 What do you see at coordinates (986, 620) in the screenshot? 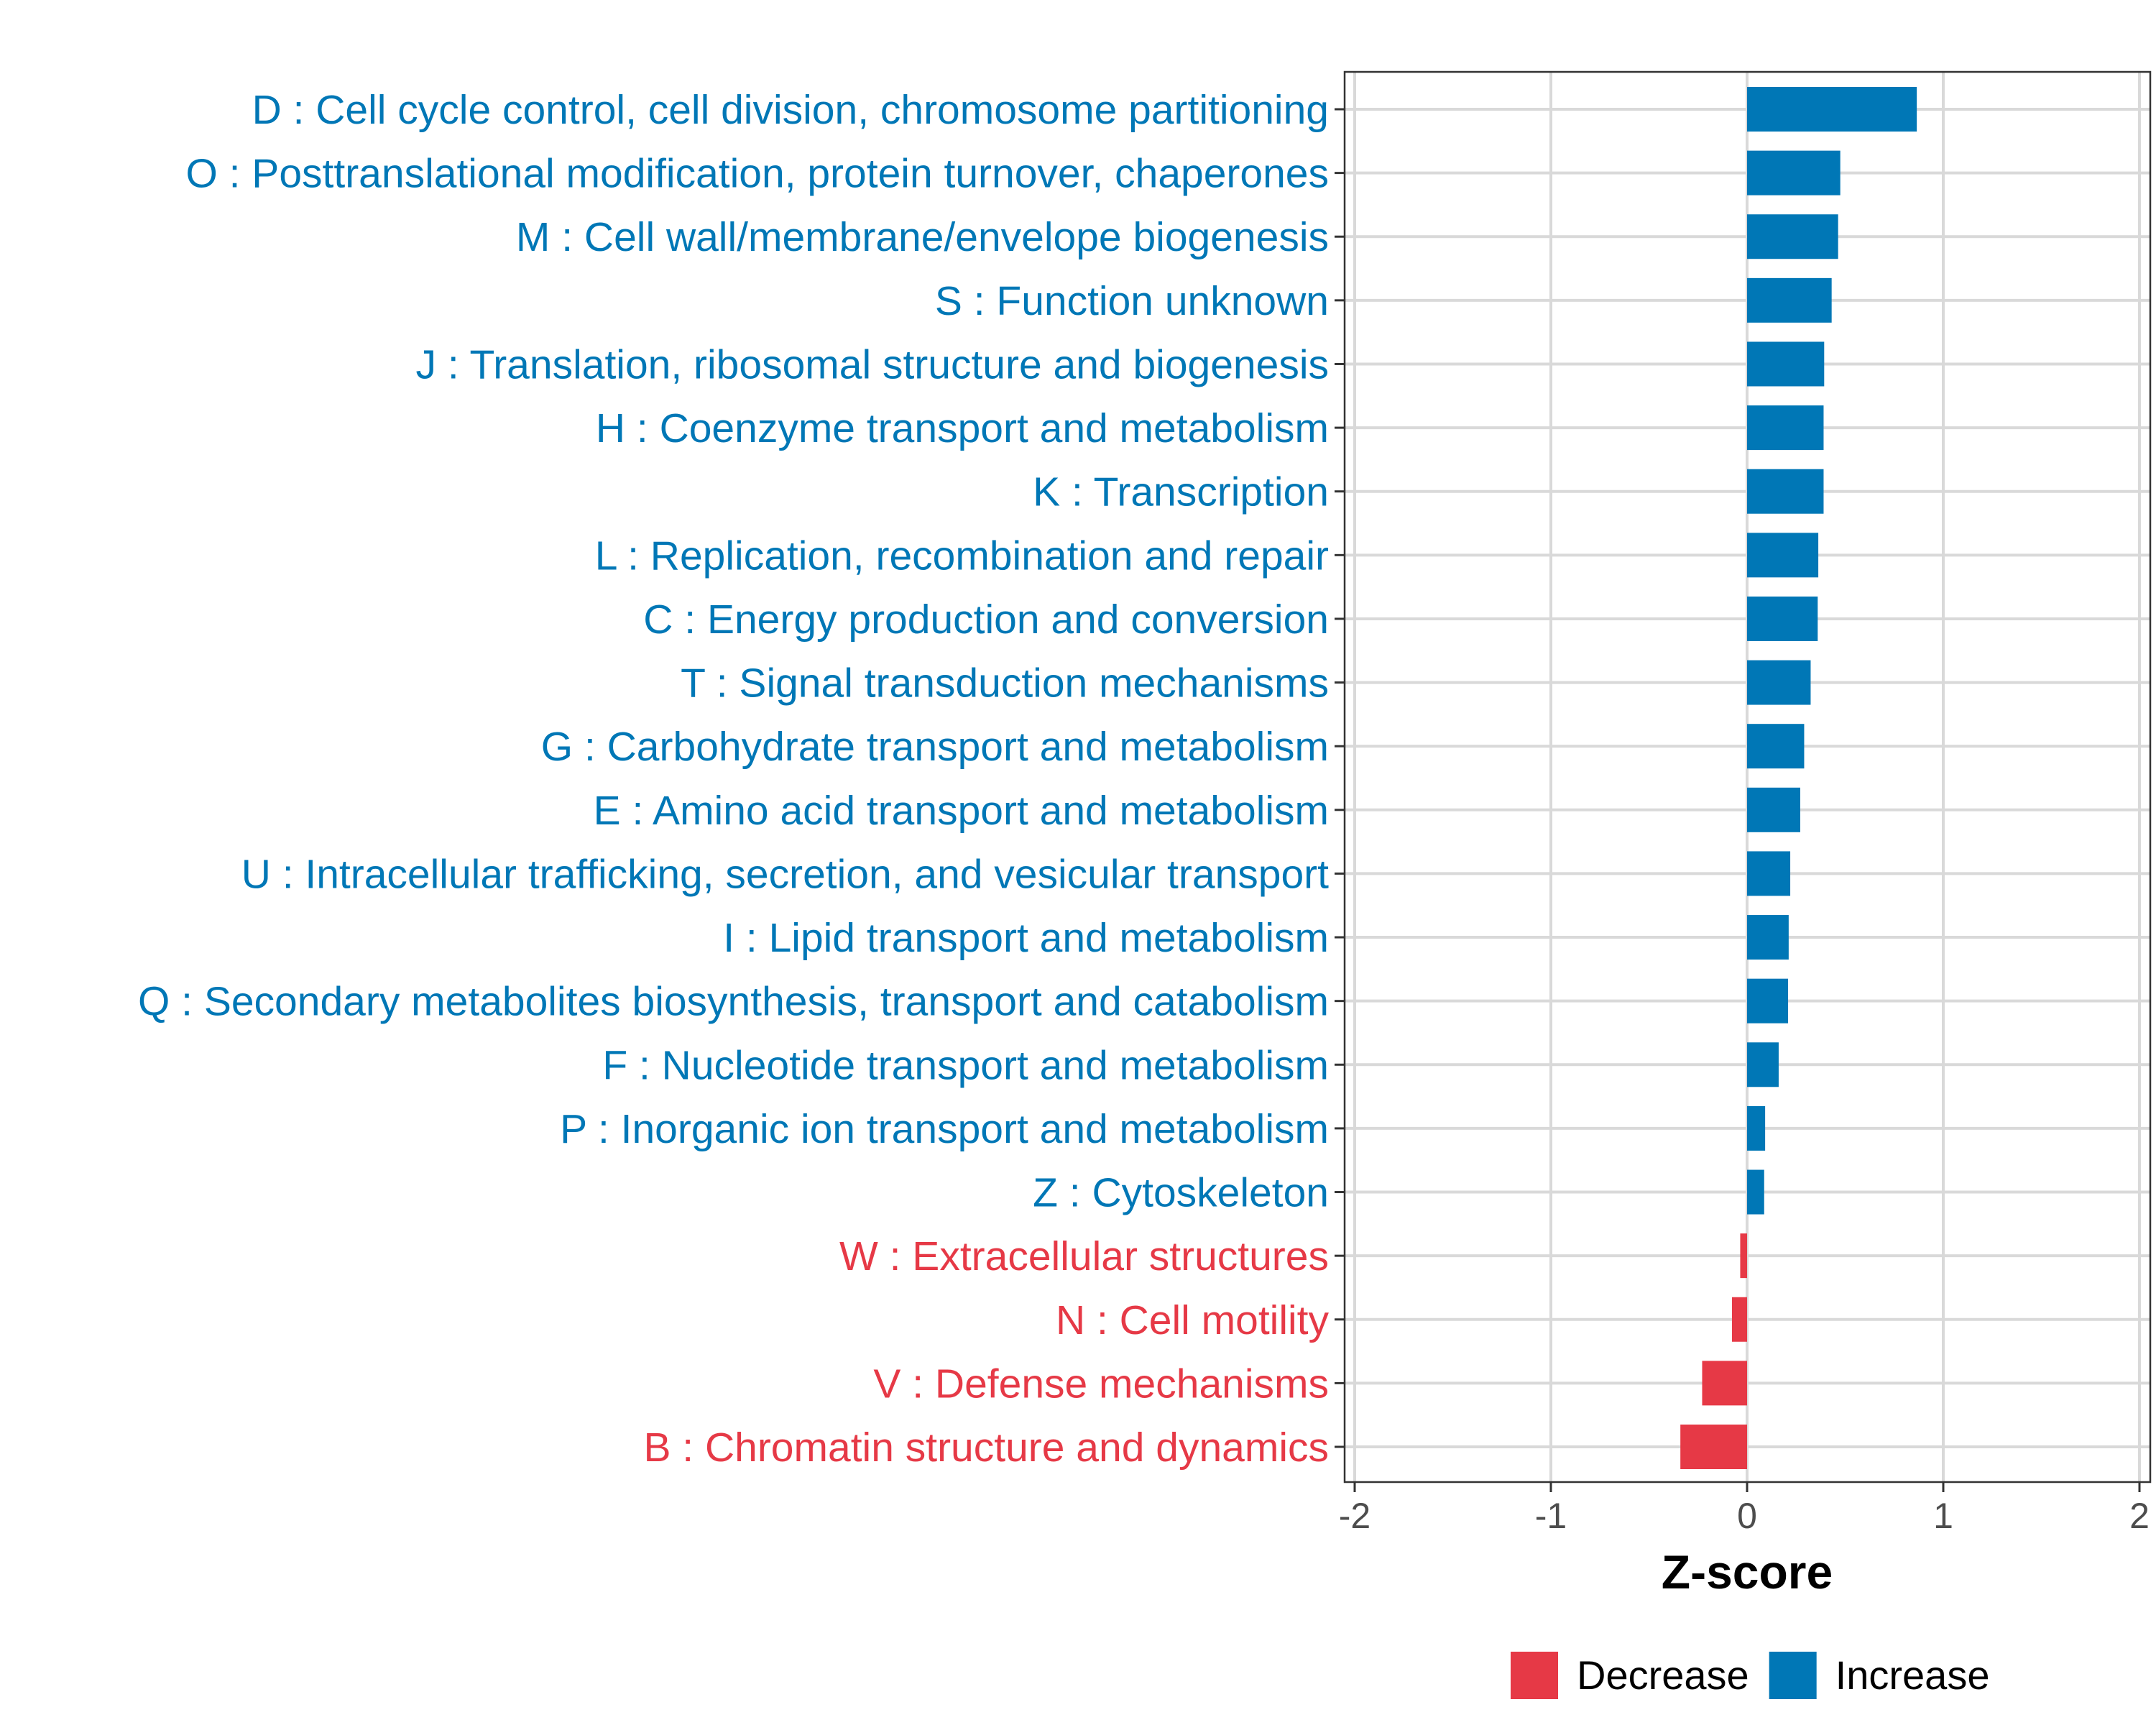
I see `category-label: C : Energy production and conversion` at bounding box center [986, 620].